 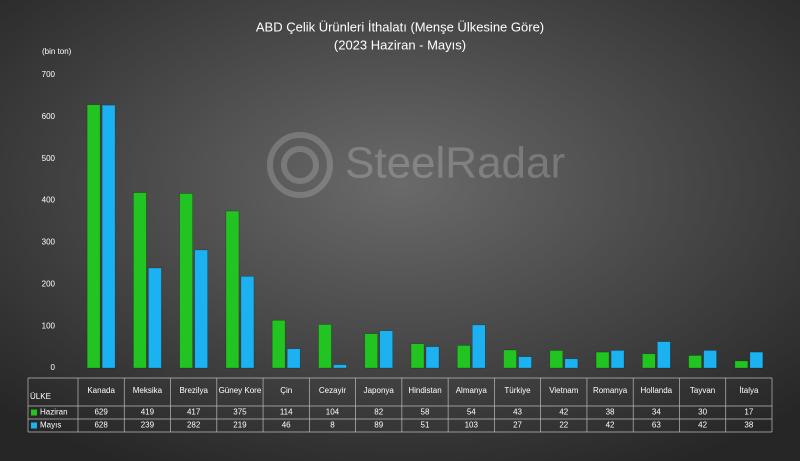 I want to click on y-tick-label: 300, so click(x=49, y=242).